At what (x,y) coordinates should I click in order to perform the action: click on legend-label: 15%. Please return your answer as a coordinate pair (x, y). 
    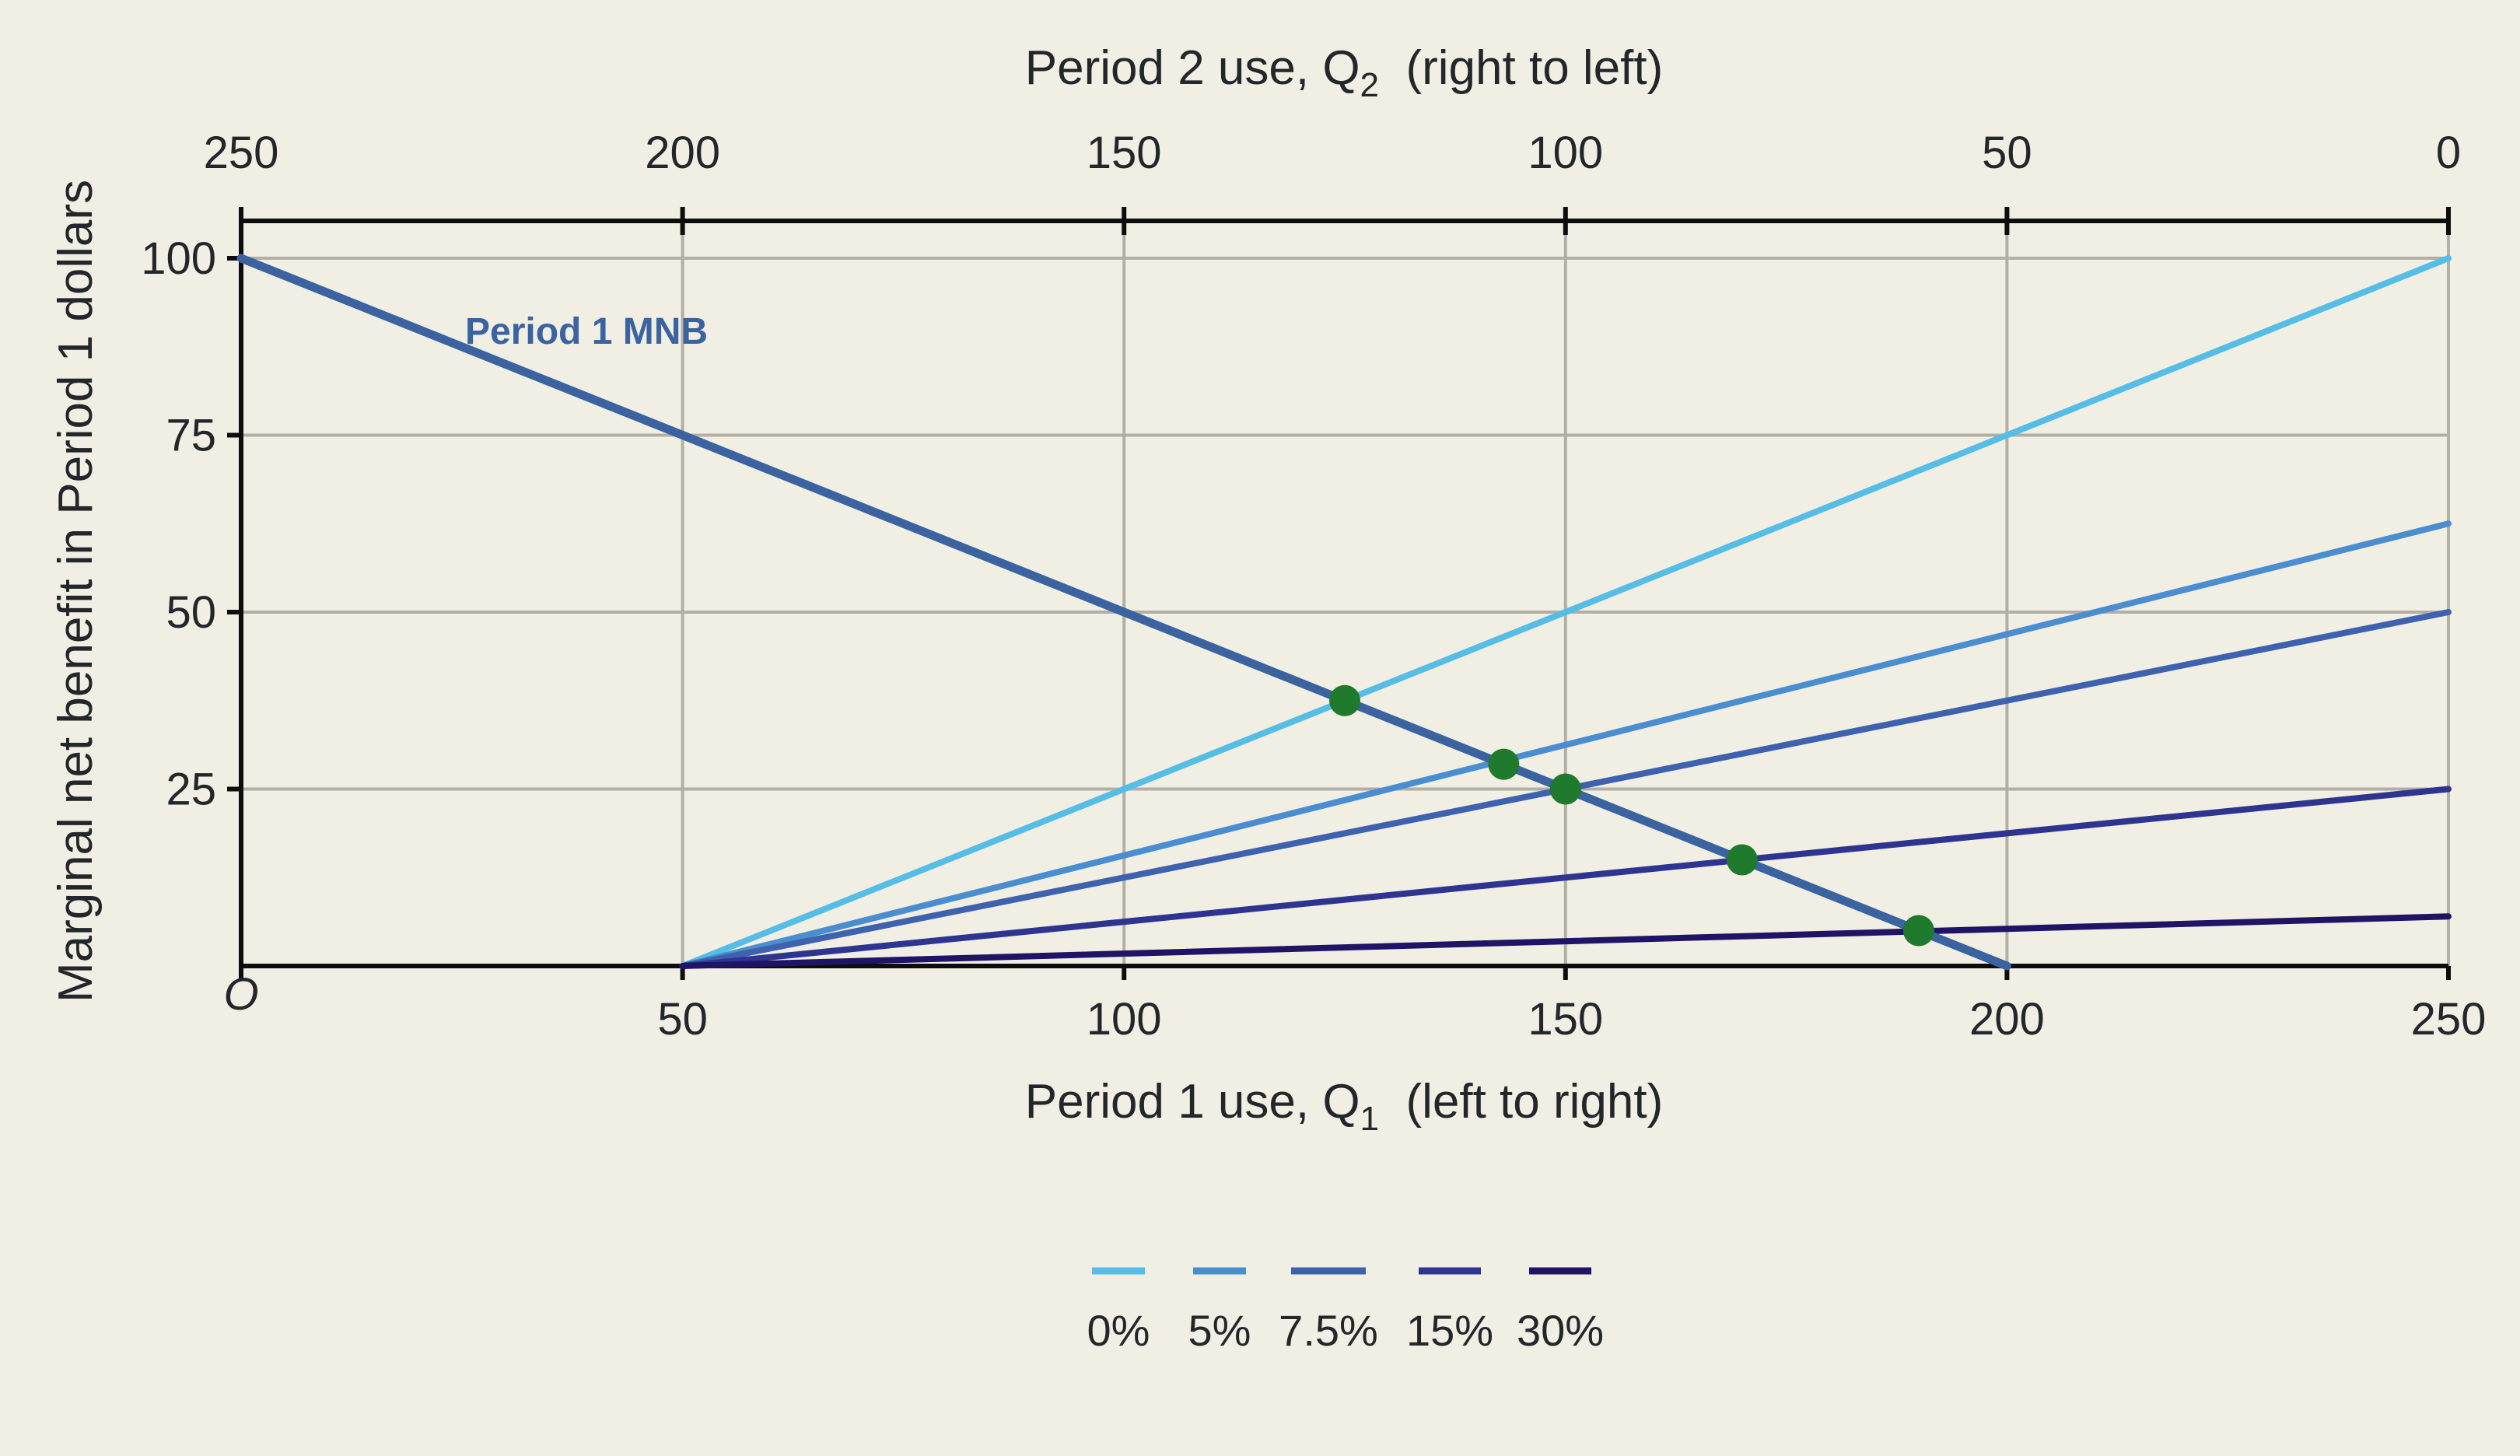
    Looking at the image, I should click on (1450, 1331).